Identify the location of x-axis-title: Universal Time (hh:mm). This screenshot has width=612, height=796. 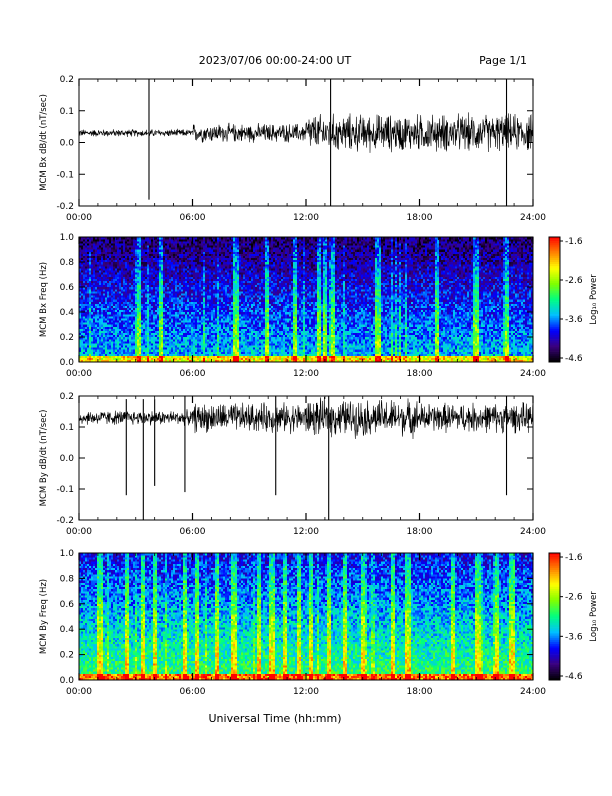
(275, 718).